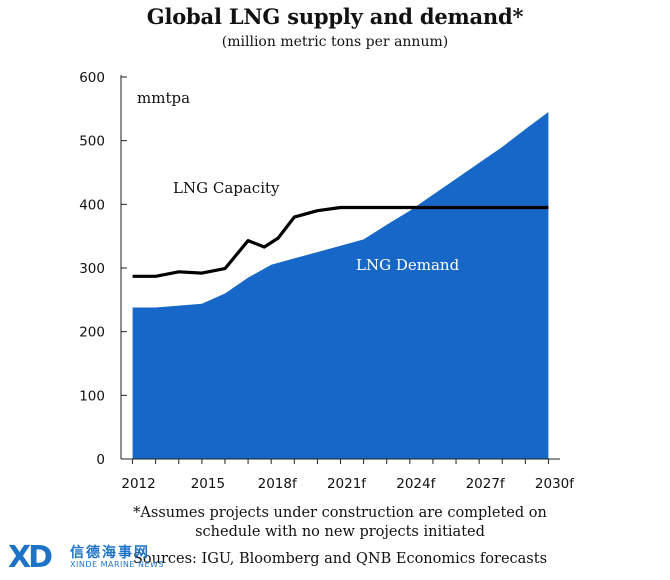 Image resolution: width=670 pixels, height=580 pixels. Describe the element at coordinates (92, 205) in the screenshot. I see `y-tick-label: 400` at that location.